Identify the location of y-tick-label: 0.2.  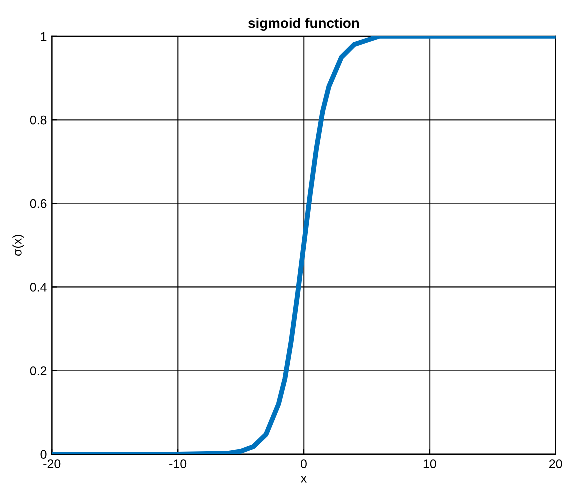
(38, 371).